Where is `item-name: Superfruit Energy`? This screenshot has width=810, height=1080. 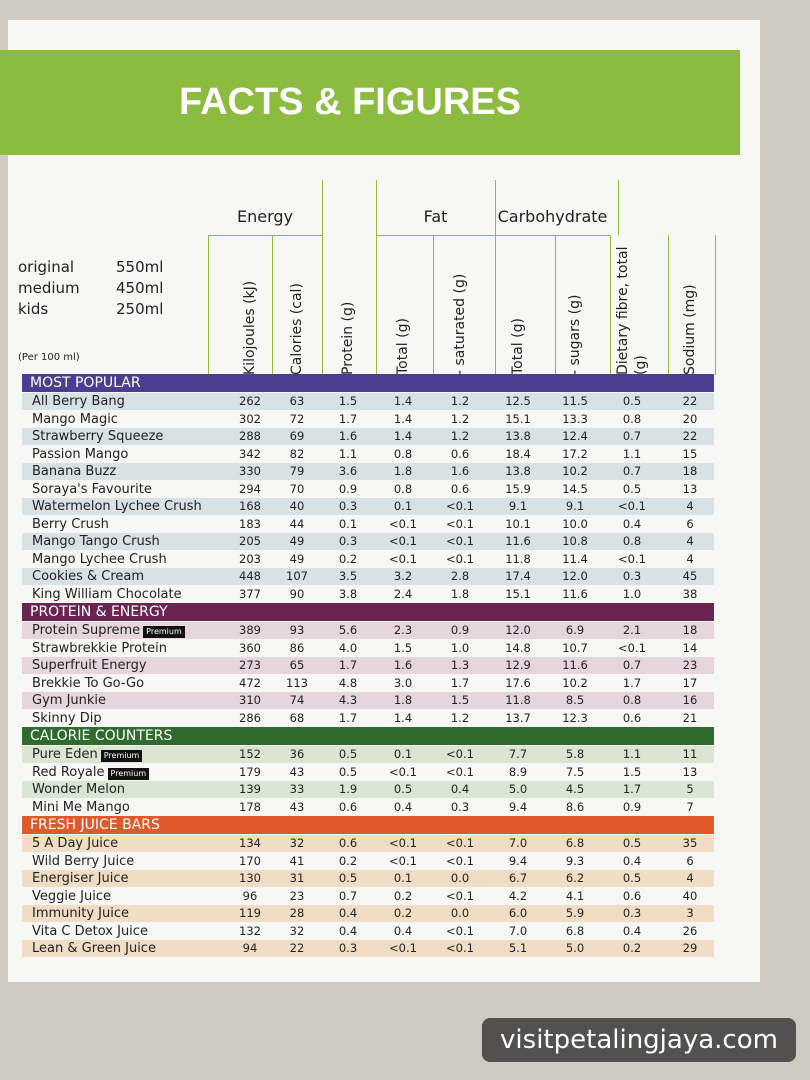
item-name: Superfruit Energy is located at coordinates (89, 665).